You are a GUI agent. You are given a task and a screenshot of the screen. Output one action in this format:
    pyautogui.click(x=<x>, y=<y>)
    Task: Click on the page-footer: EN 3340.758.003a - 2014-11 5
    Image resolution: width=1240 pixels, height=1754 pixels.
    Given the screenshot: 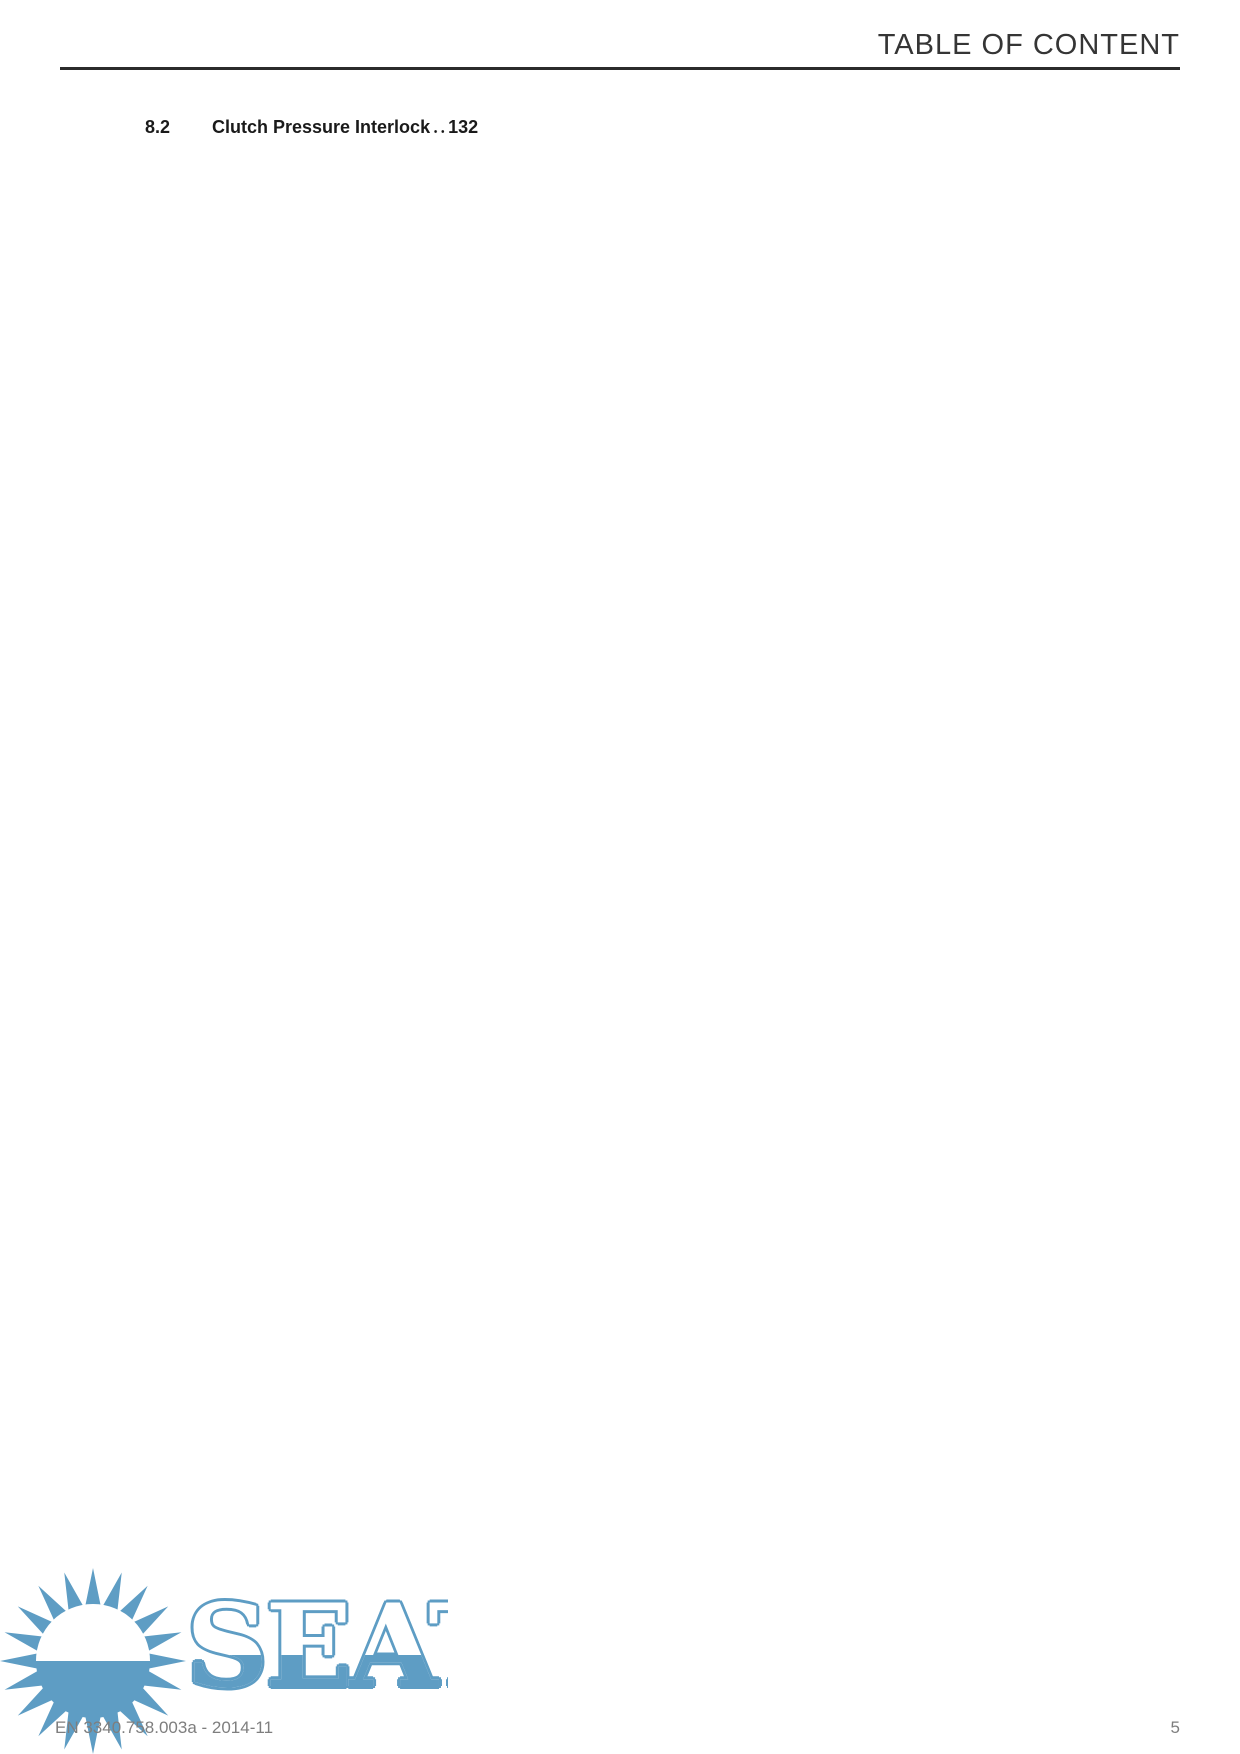 What is the action you would take?
    pyautogui.click(x=617, y=1728)
    